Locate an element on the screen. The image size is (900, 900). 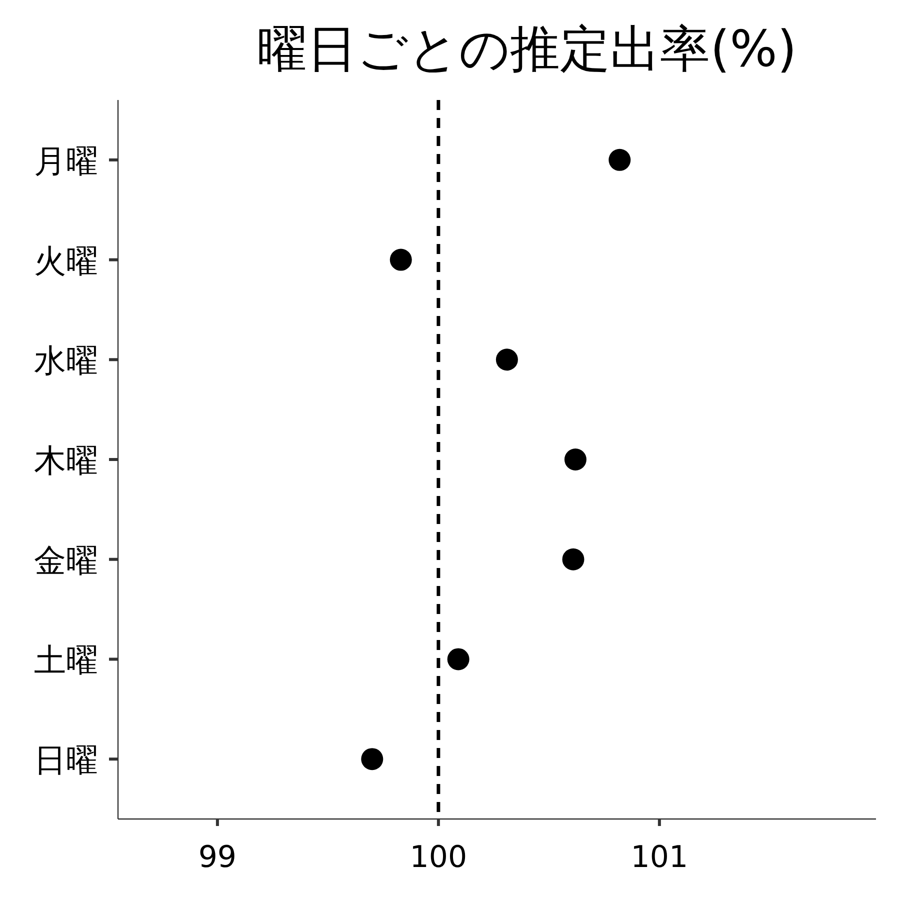
y-tick-label: 水曜 is located at coordinates (66, 361).